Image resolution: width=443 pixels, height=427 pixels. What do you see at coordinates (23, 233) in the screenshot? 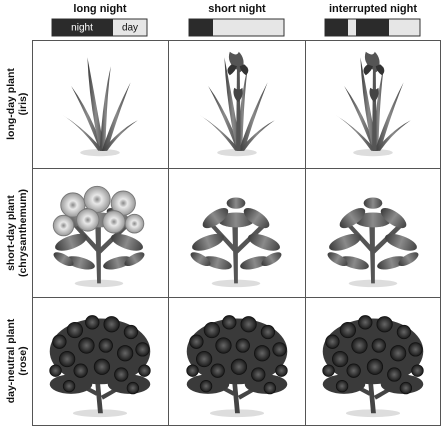
I see `row-label-line: (chrysanthemum)` at bounding box center [23, 233].